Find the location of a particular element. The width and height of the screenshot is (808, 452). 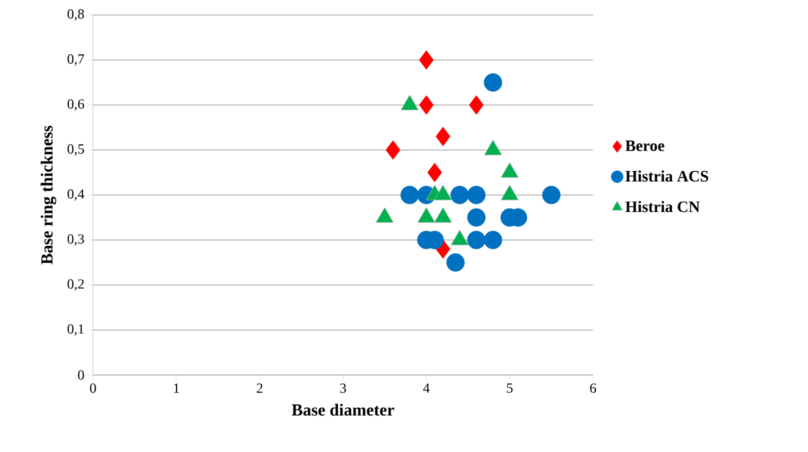

y-tick-label: 0,2 is located at coordinates (76, 285).